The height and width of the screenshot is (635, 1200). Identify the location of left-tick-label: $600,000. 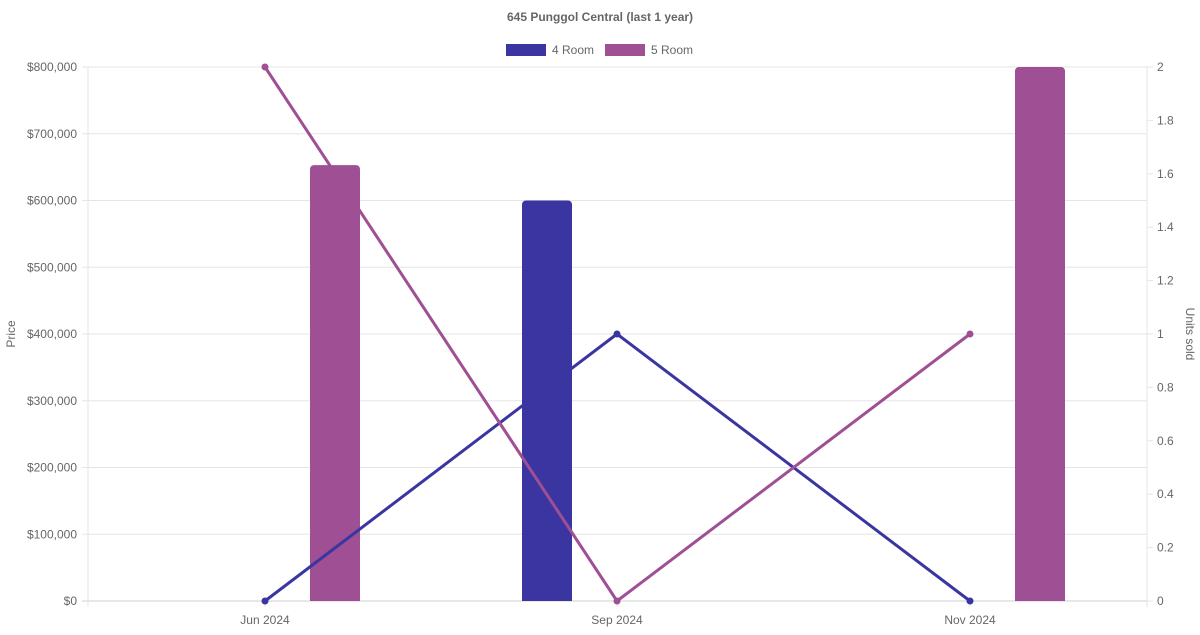
(52, 201).